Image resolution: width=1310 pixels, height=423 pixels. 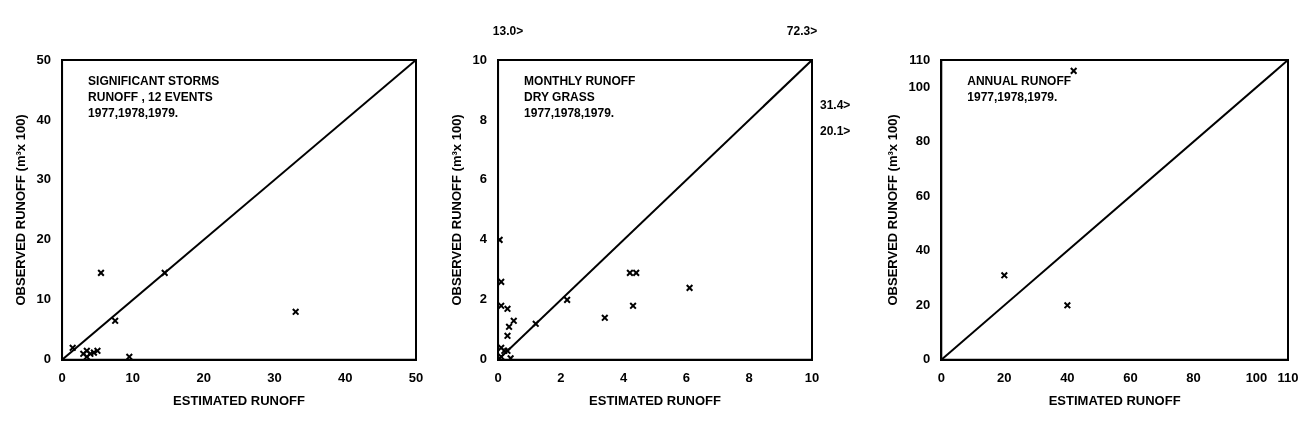 I want to click on x-tick-label: 6, so click(x=686, y=378).